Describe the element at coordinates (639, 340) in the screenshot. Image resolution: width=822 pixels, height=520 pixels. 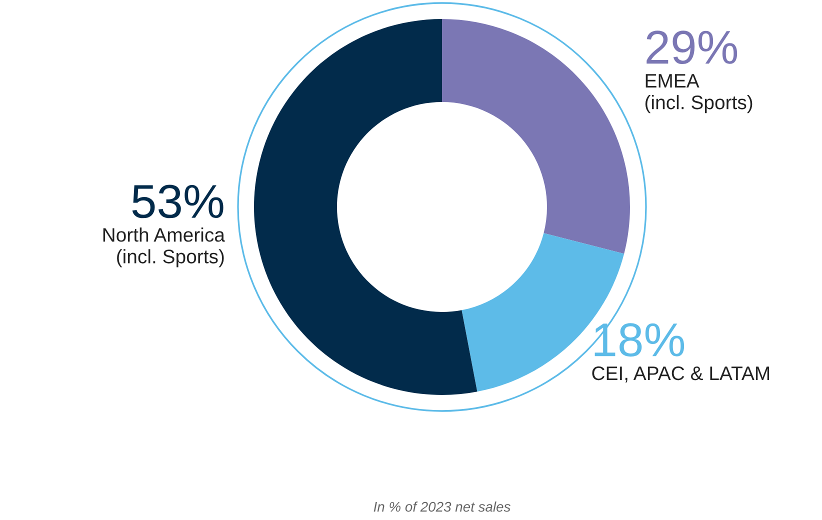
I see `data-label: 18%` at that location.